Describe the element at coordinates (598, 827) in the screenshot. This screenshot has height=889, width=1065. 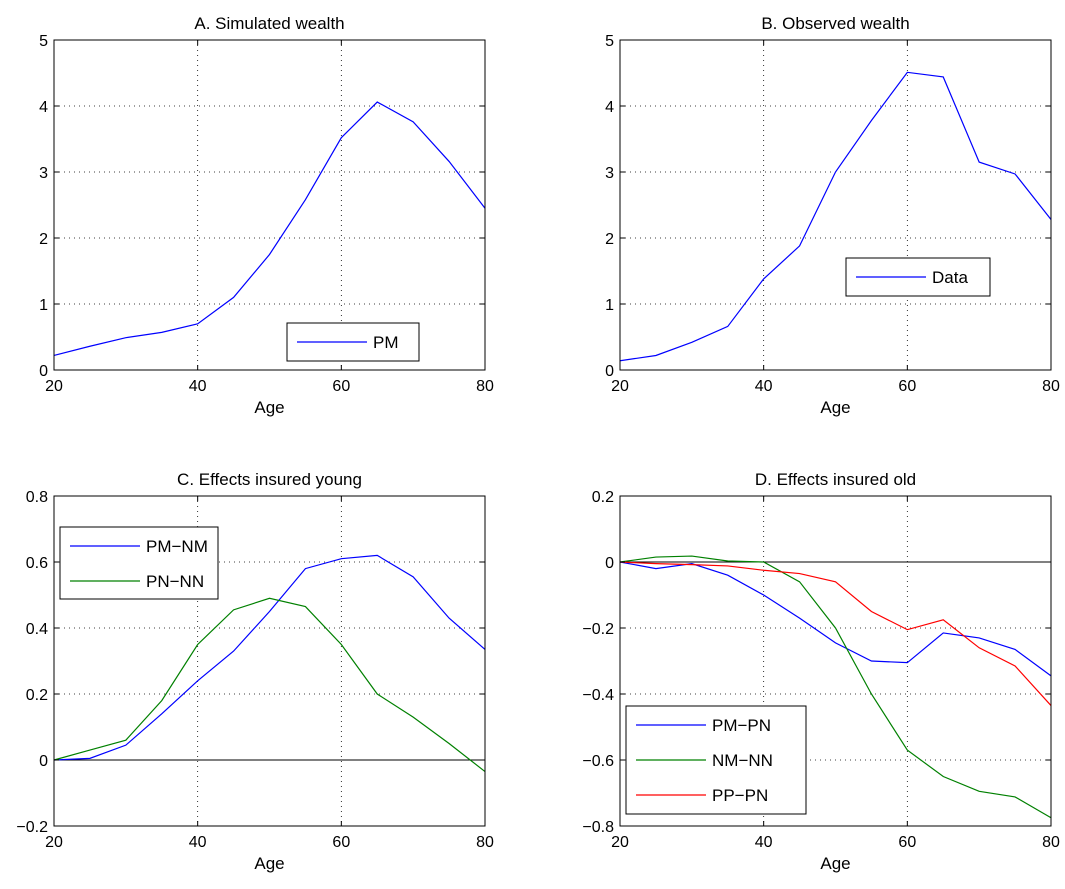
I see `y-tick-label: −0.8` at that location.